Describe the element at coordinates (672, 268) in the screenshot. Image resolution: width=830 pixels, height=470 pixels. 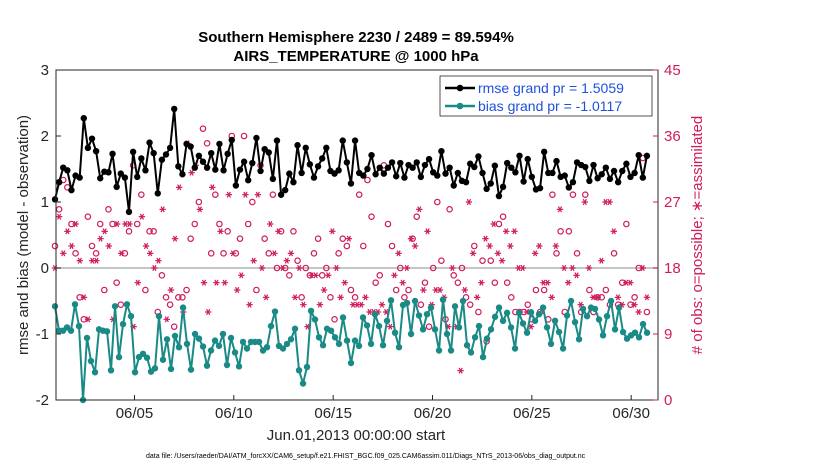
I see `right-y-tick-label: 18` at that location.